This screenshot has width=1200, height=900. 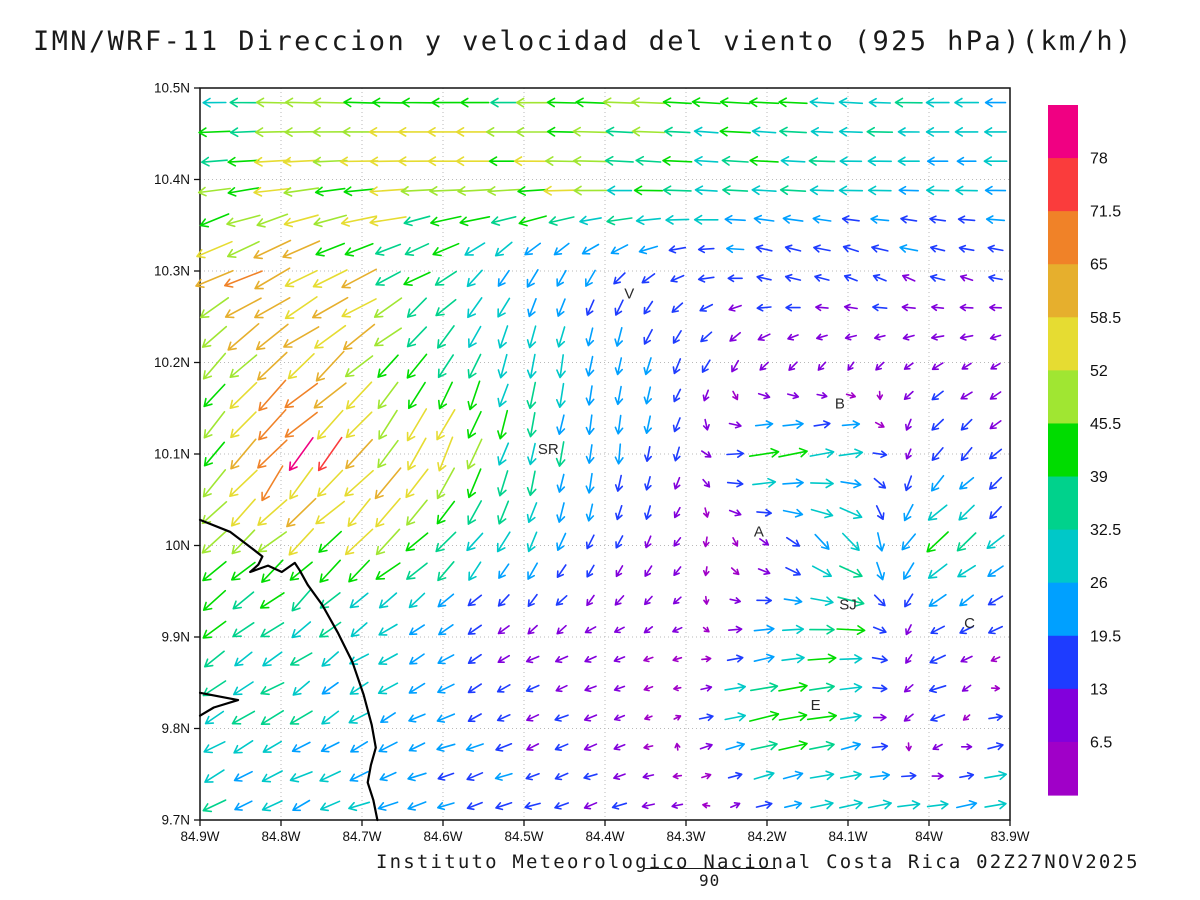 What do you see at coordinates (172, 362) in the screenshot?
I see `y-axis-label: 10.2N` at bounding box center [172, 362].